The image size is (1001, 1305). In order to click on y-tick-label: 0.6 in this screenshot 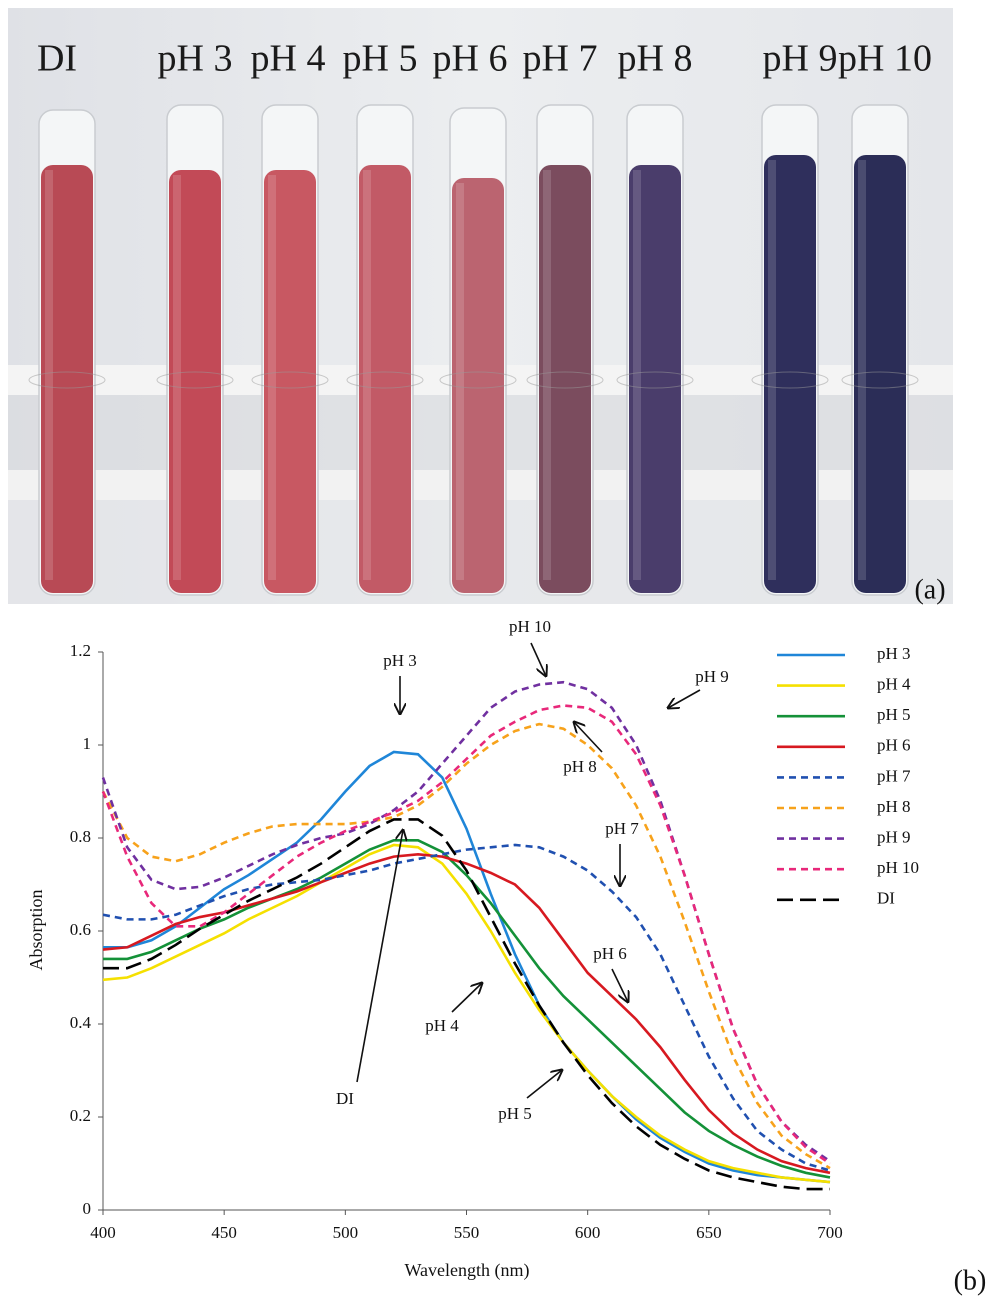, I will do `click(80, 929)`.